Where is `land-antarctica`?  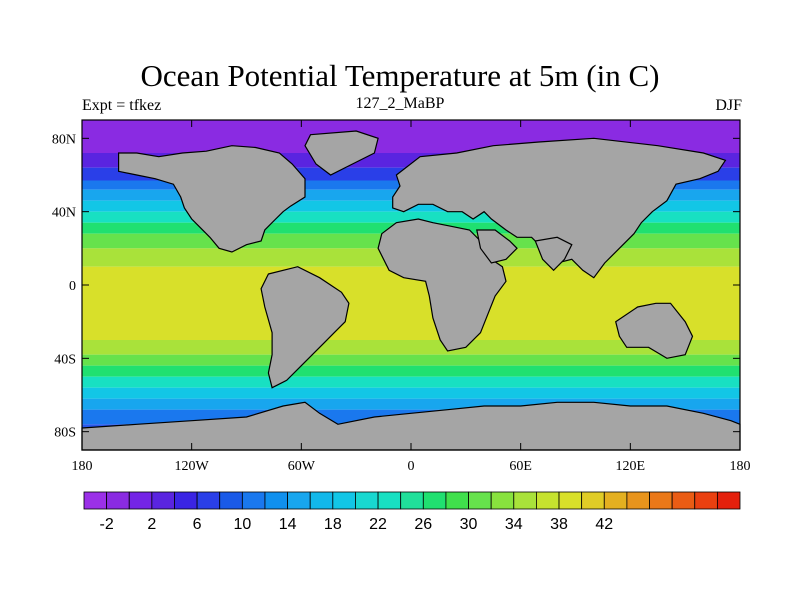
land-antarctica is located at coordinates (411, 426).